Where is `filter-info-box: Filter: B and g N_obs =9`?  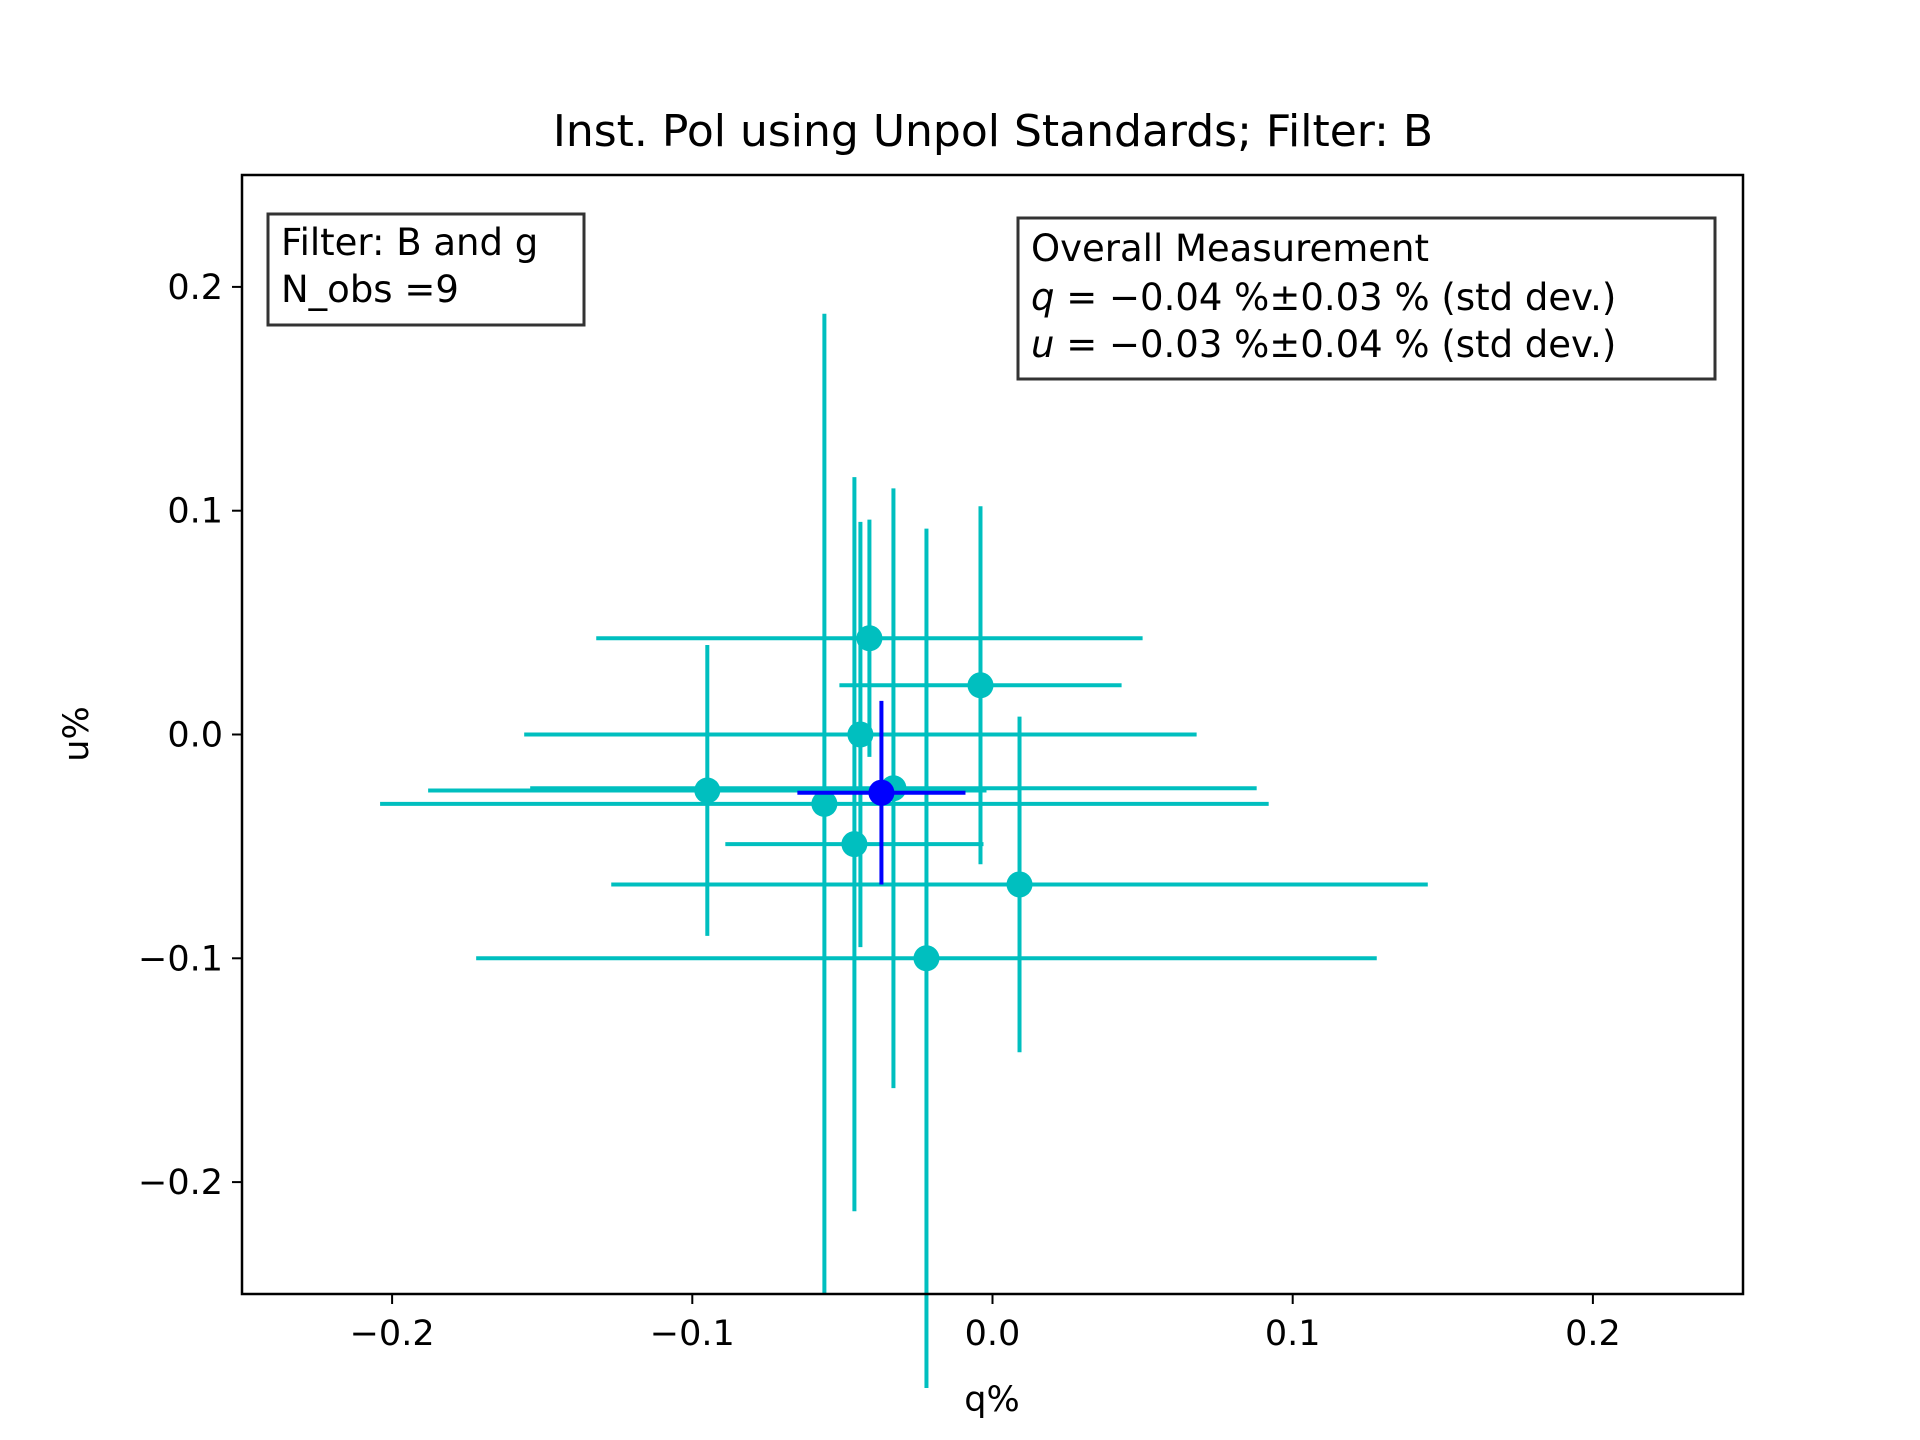
filter-info-box: Filter: B and g N_obs =9 is located at coordinates (426, 269).